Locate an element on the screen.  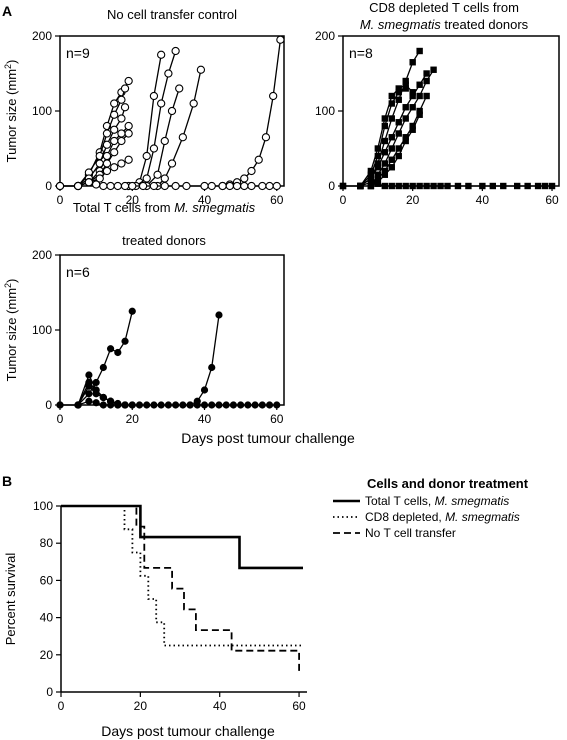
chart-title: CD8 depleted T cells from is located at coordinates (444, 7).